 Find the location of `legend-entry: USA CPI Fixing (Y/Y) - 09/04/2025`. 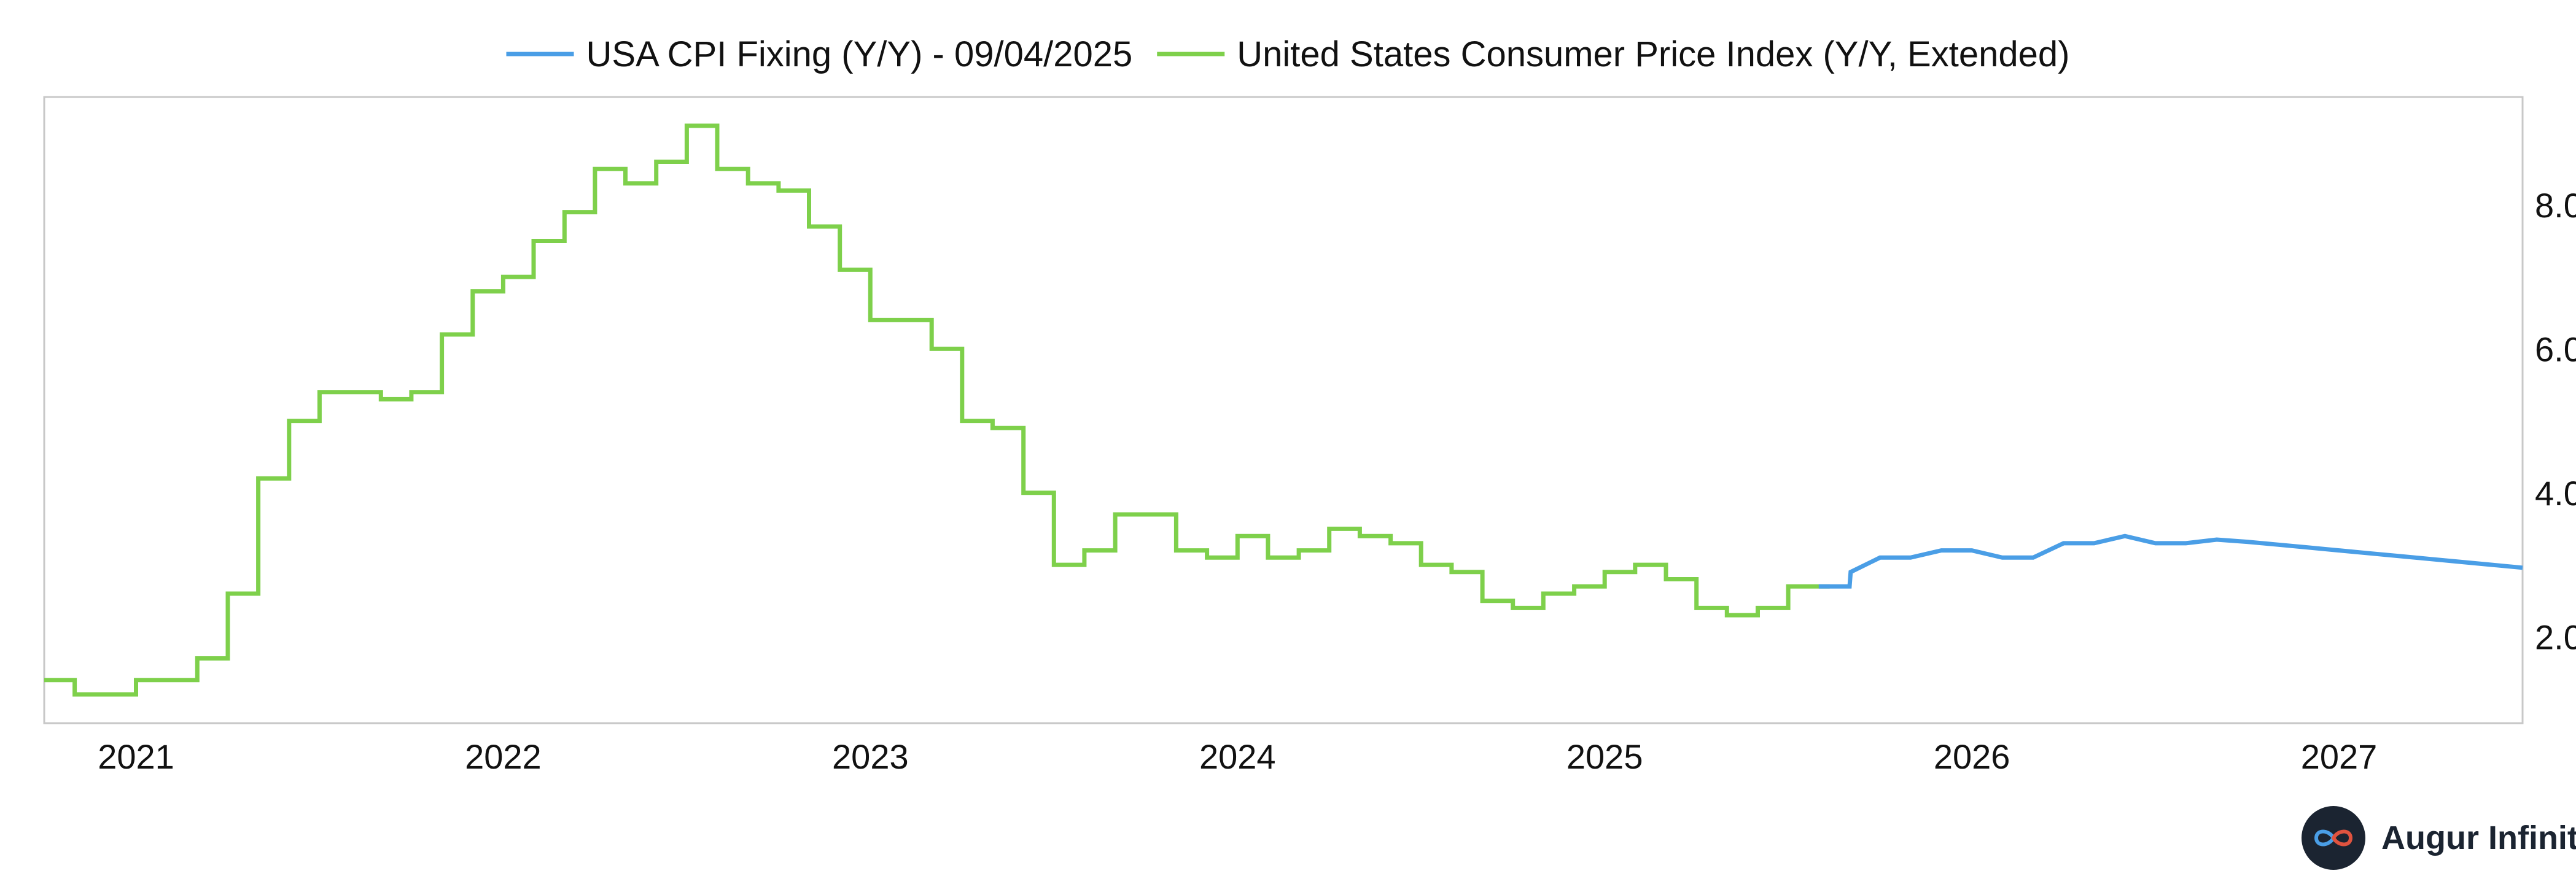

legend-entry: USA CPI Fixing (Y/Y) - 09/04/2025 is located at coordinates (819, 54).